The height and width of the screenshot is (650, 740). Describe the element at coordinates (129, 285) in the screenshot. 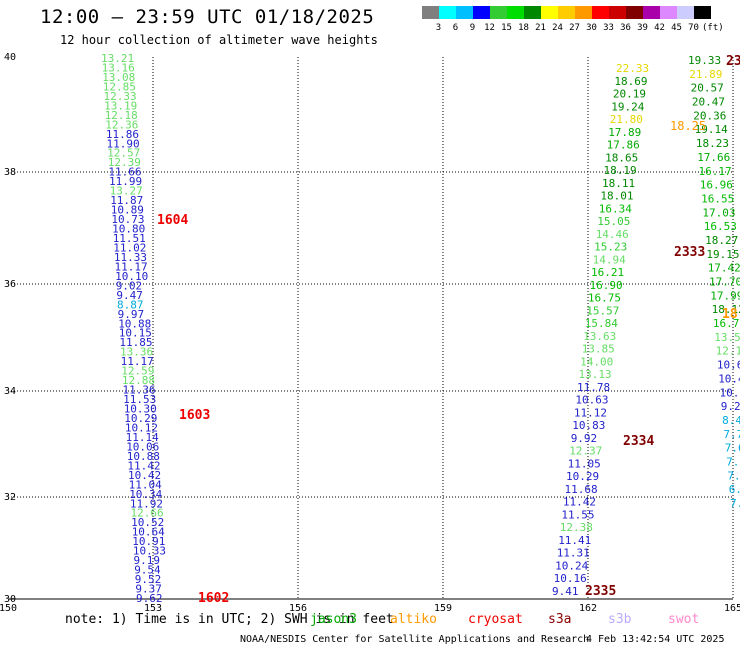

I see `wave-height-value: 9.02` at that location.